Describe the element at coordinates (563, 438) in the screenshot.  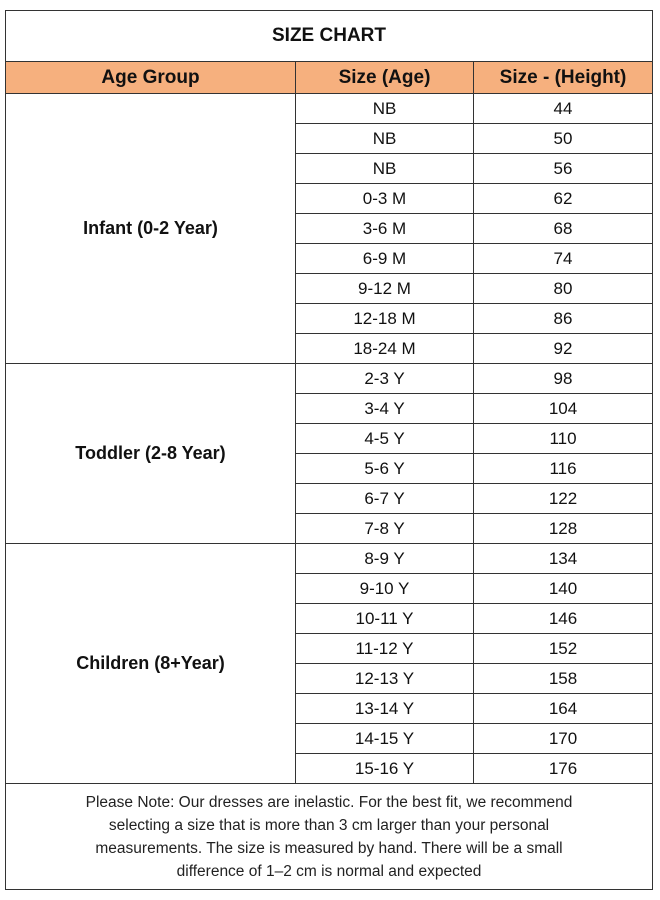
I see `size-height: 110` at that location.